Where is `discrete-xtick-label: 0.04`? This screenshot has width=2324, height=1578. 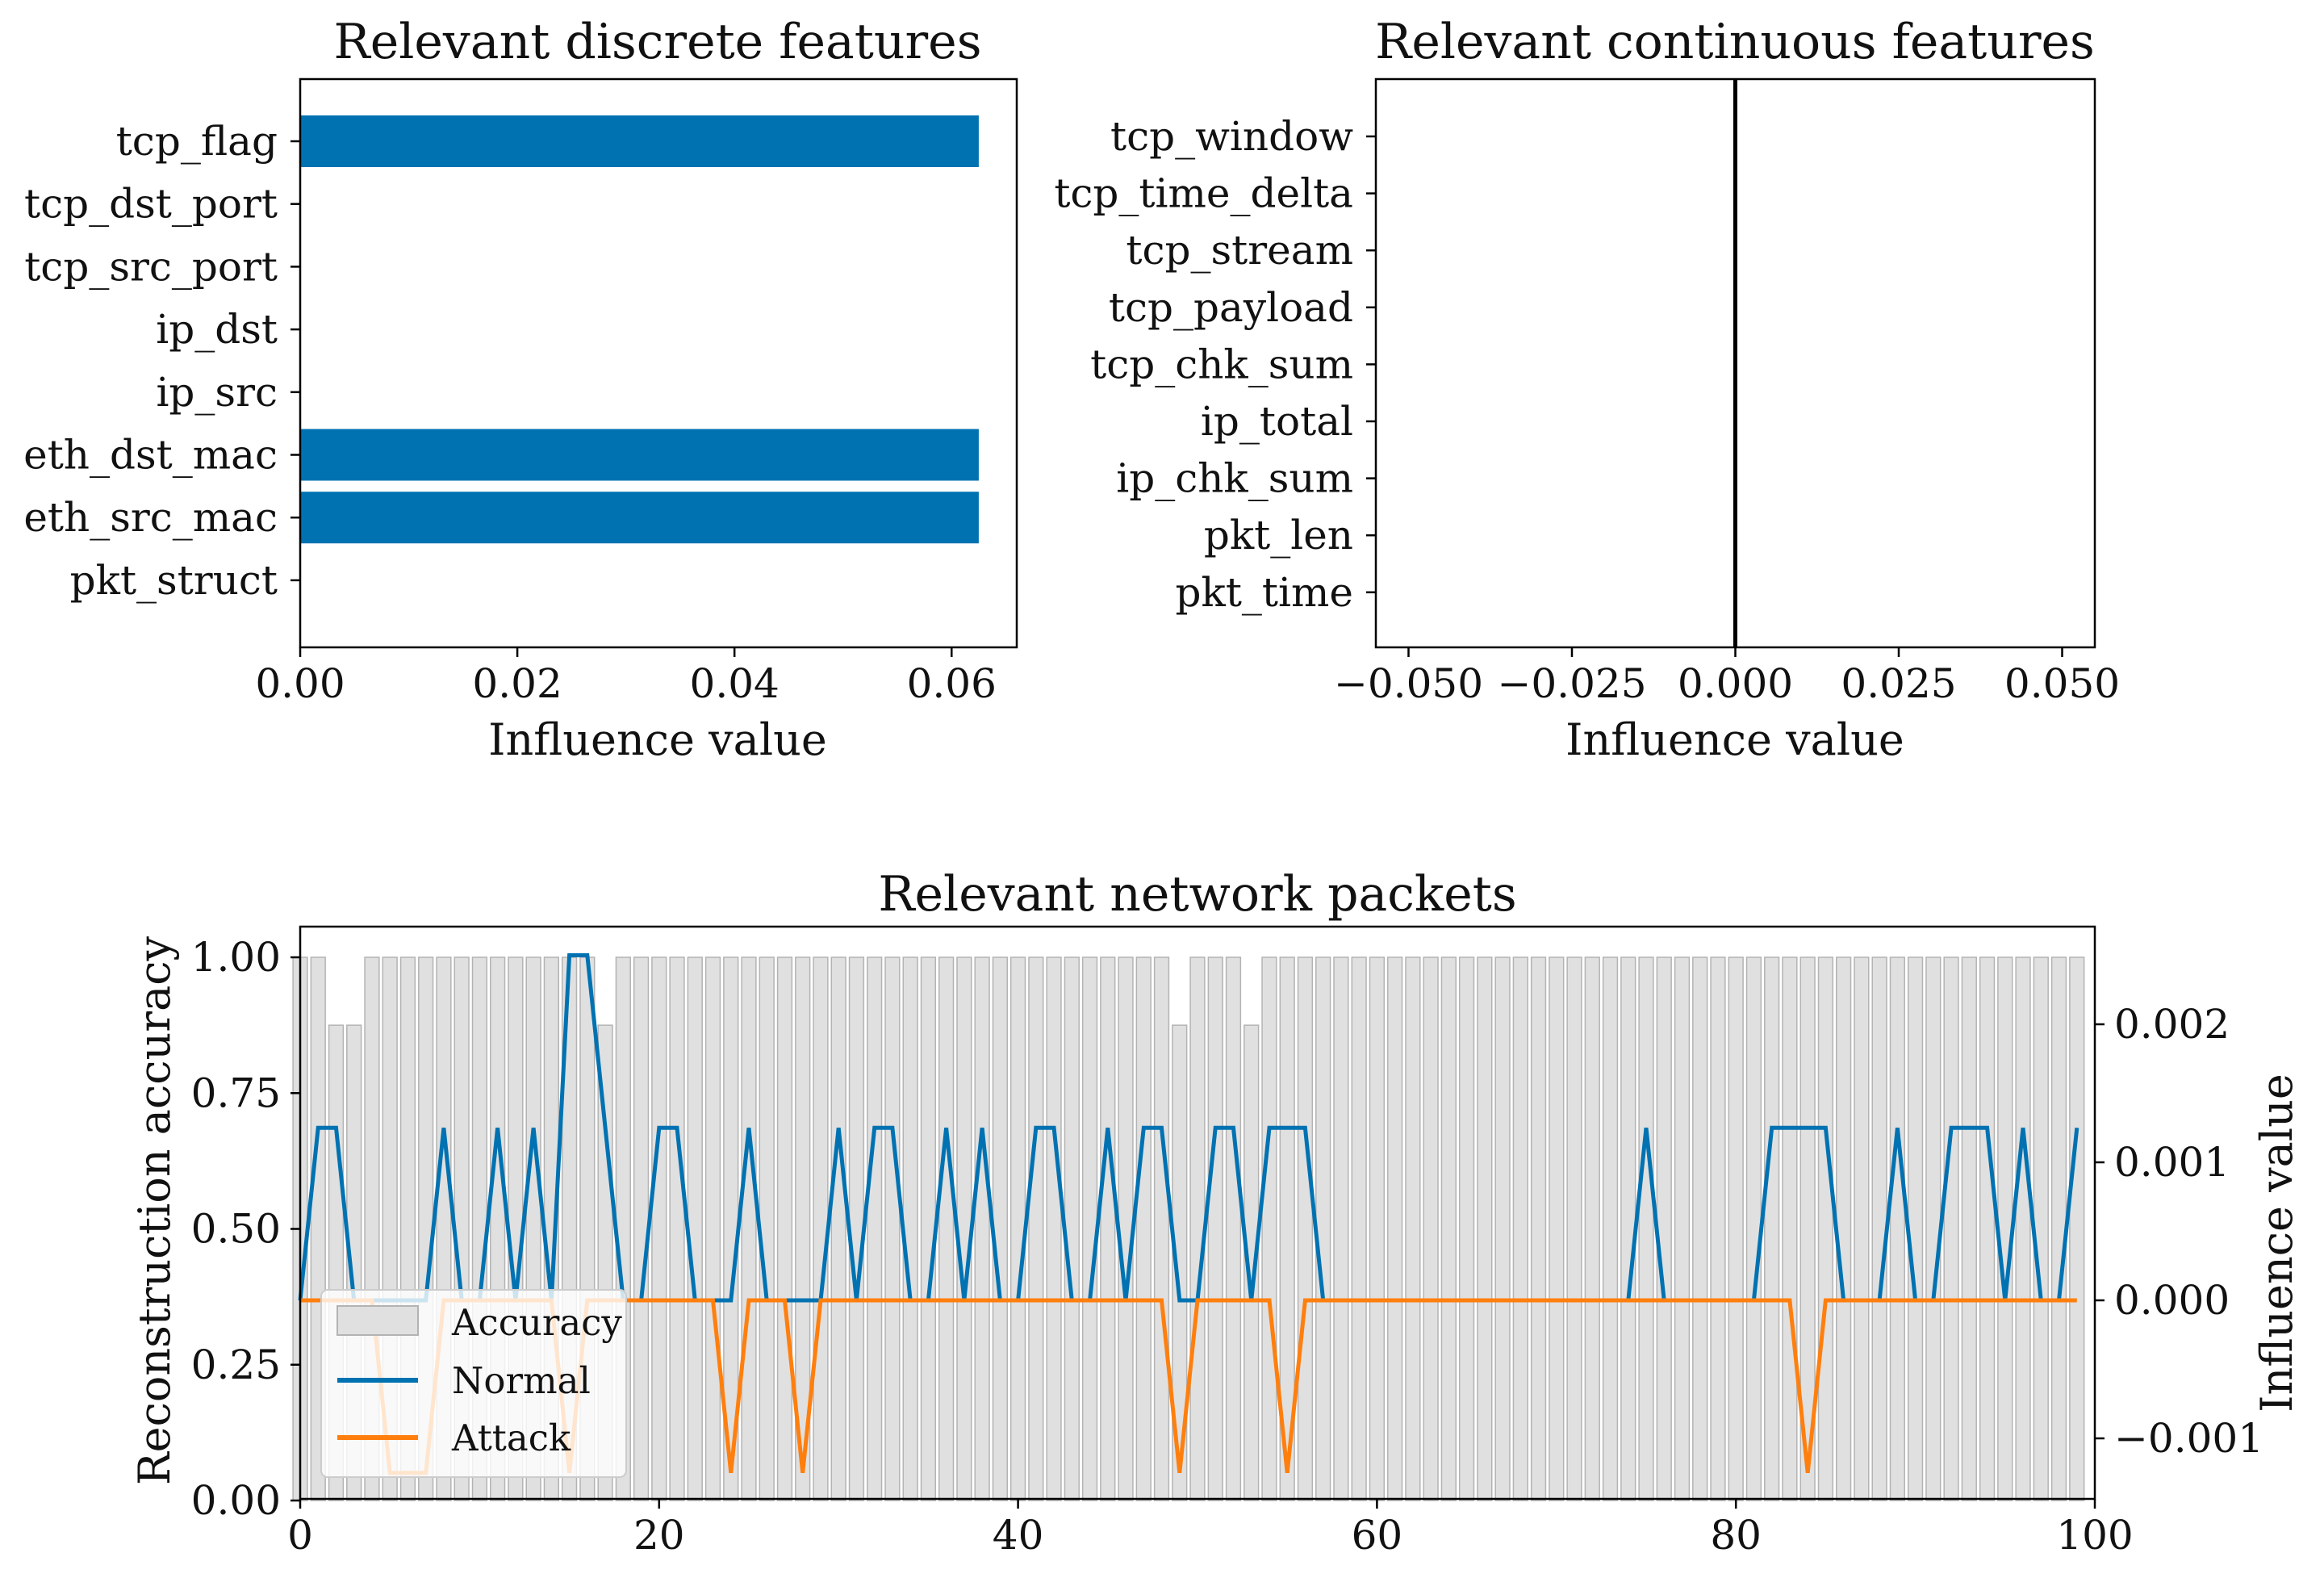
discrete-xtick-label: 0.04 is located at coordinates (735, 683).